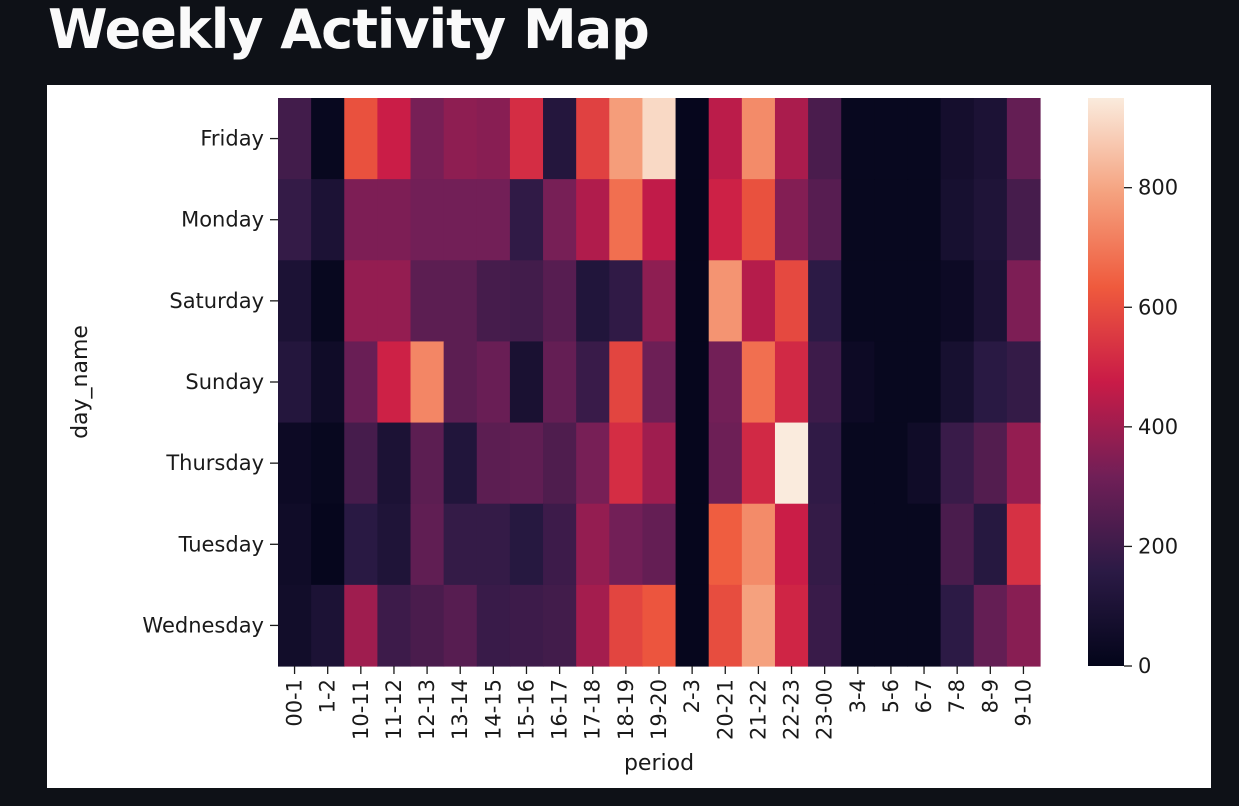  I want to click on y-tick-label: Tuesday, so click(221, 544).